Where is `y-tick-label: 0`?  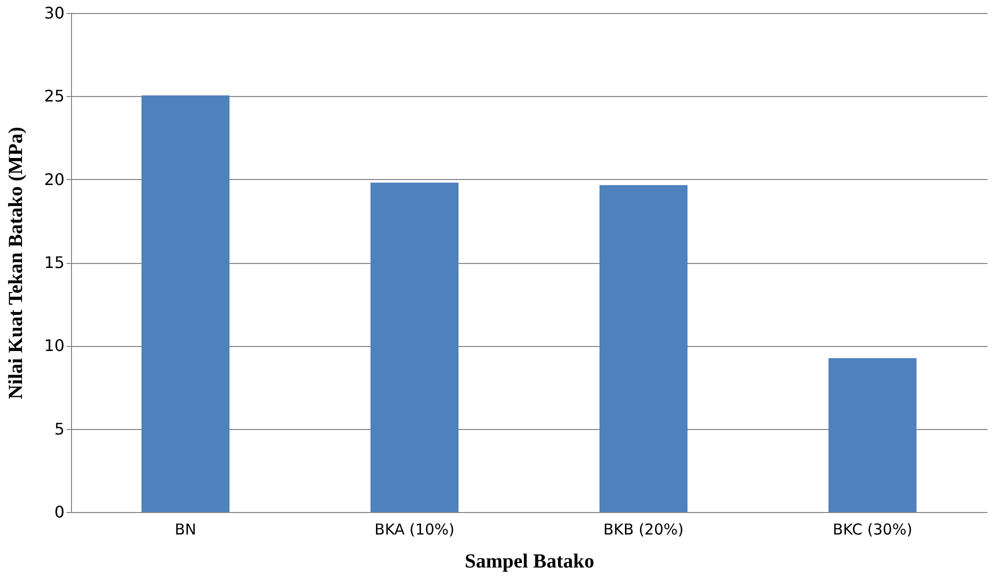
y-tick-label: 0 is located at coordinates (59, 512).